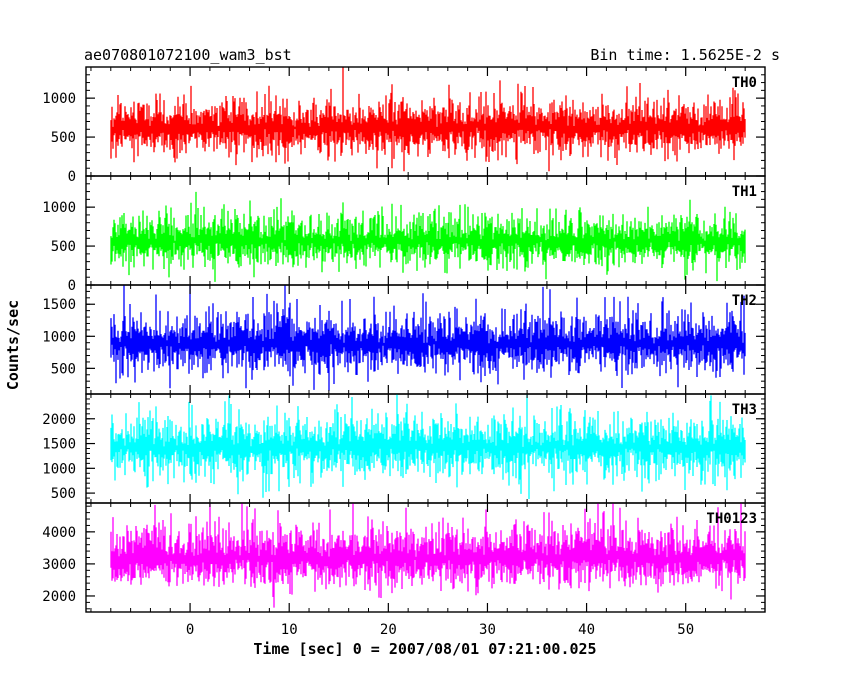  Describe the element at coordinates (59, 565) in the screenshot. I see `y-tick-label: 3000` at that location.